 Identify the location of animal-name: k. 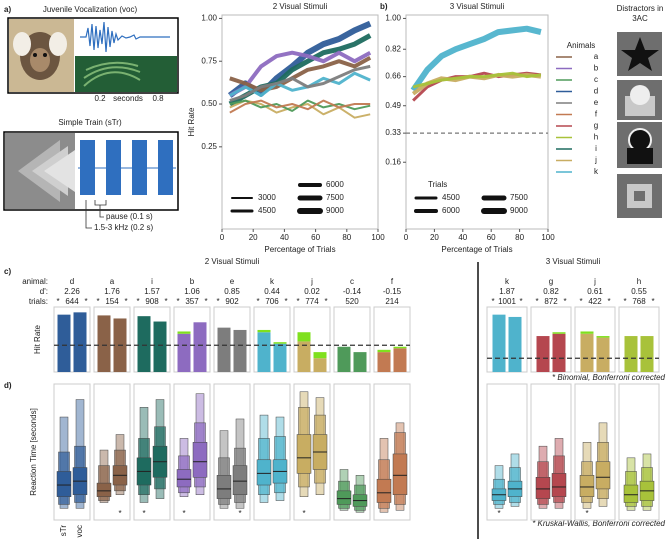
(272, 281).